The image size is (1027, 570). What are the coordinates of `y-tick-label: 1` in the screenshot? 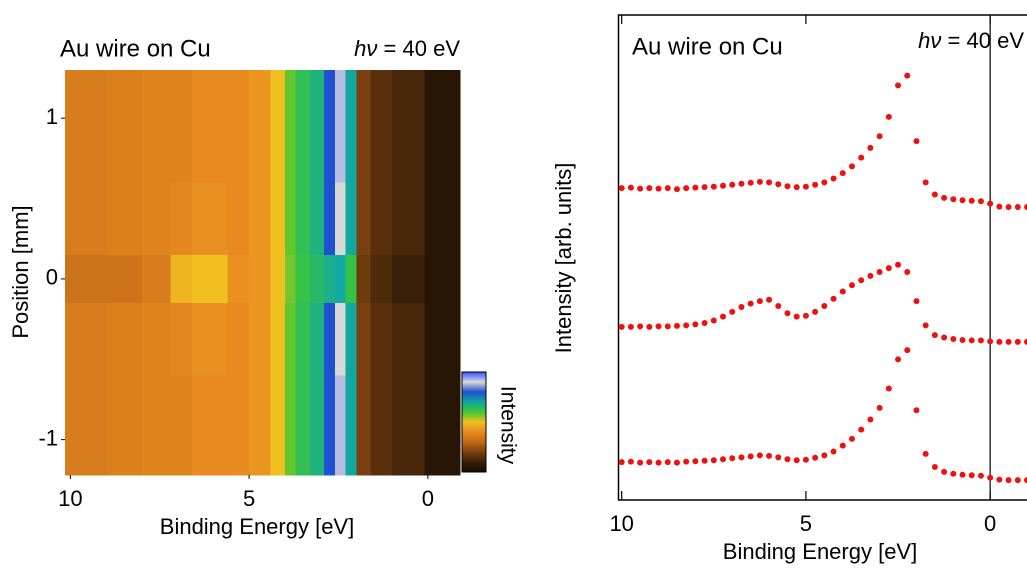 It's located at (52, 116).